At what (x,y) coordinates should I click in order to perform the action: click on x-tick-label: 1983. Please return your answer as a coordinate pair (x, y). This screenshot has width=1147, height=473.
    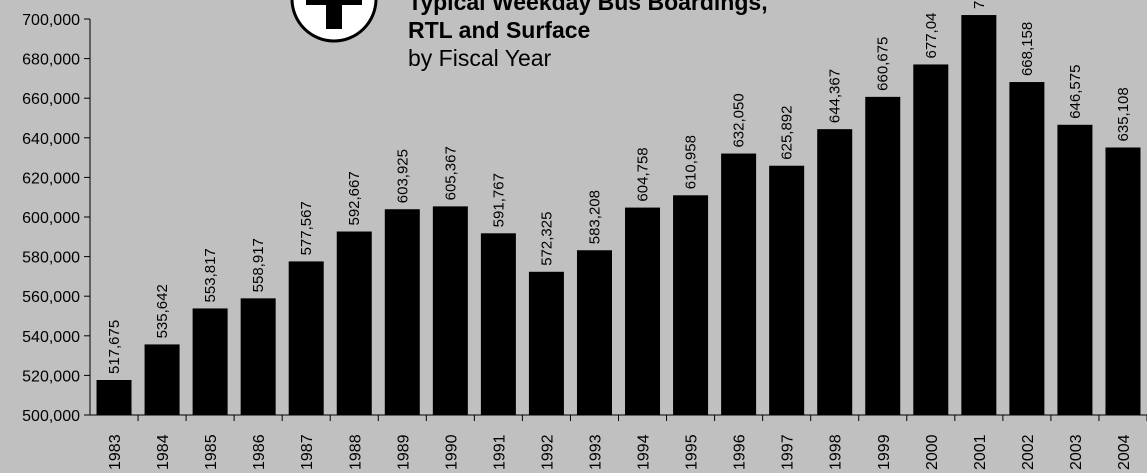
    Looking at the image, I should click on (115, 452).